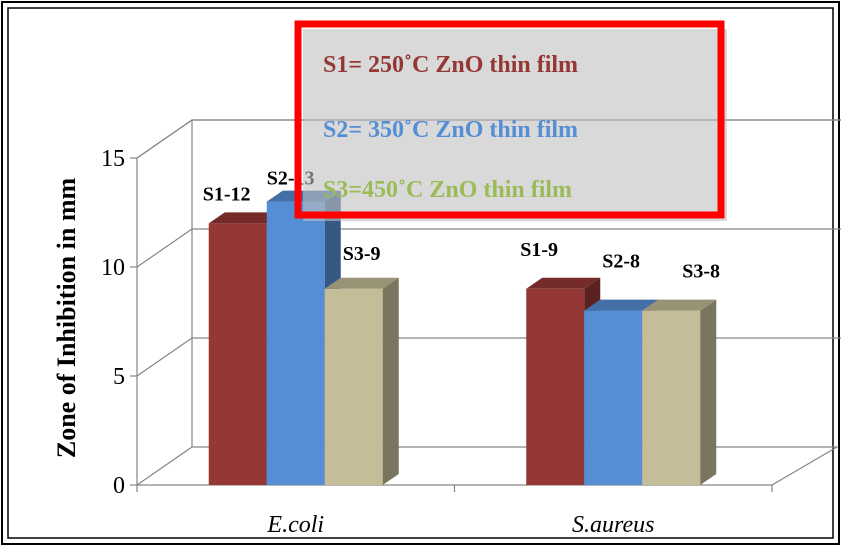 The image size is (841, 551). Describe the element at coordinates (701, 272) in the screenshot. I see `data-label-s3-8: S3-8` at that location.